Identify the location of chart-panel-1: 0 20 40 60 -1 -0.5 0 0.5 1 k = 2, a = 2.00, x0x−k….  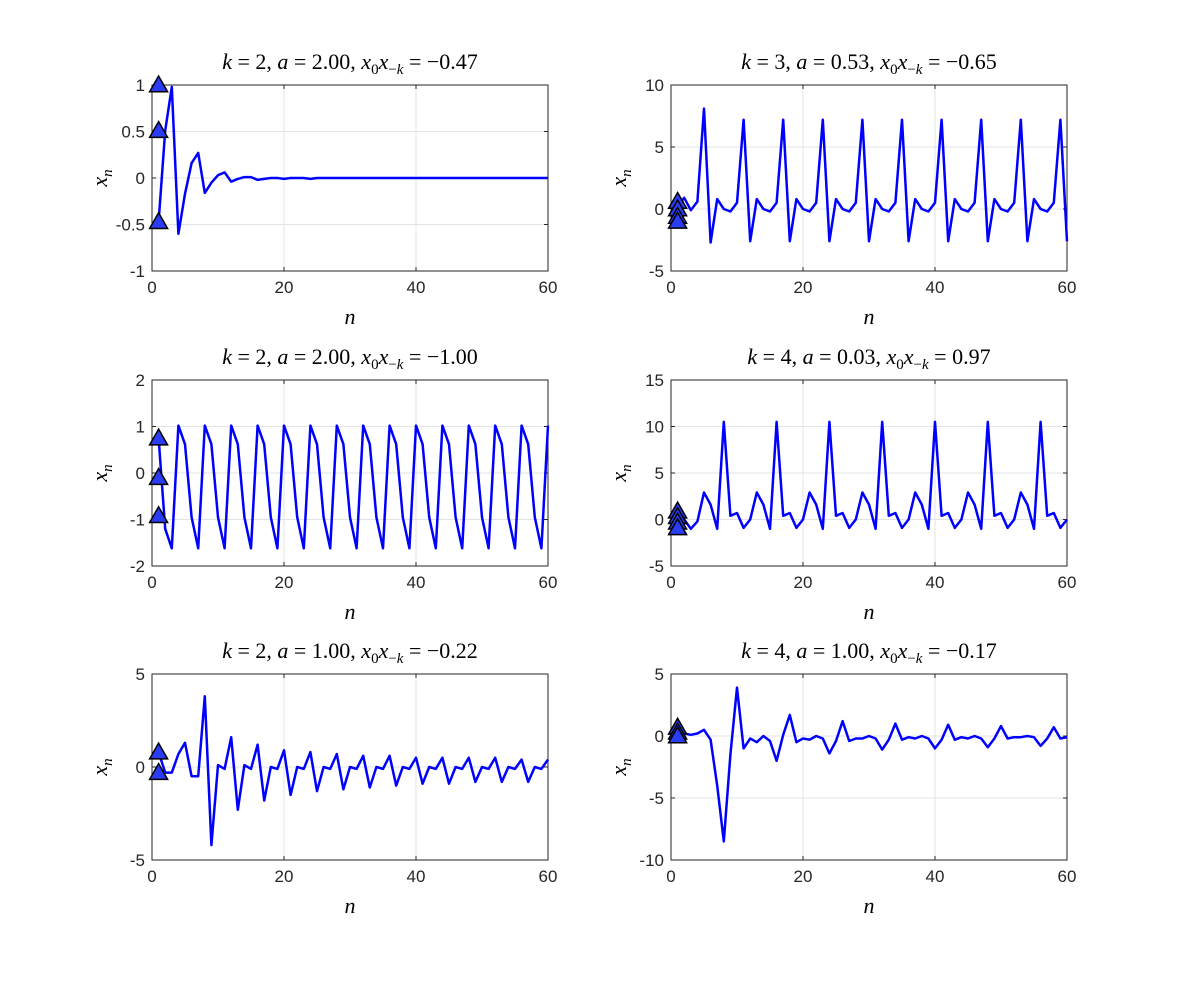
(322, 189).